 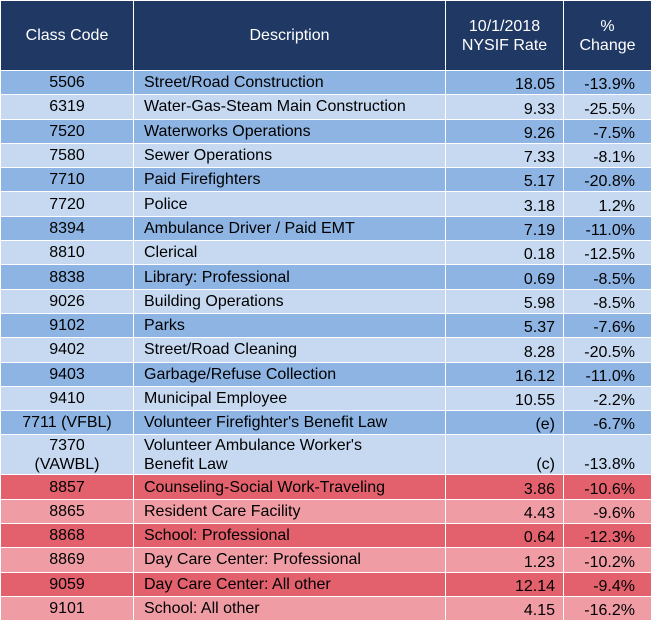 I want to click on rate: 0.69, so click(x=504, y=277).